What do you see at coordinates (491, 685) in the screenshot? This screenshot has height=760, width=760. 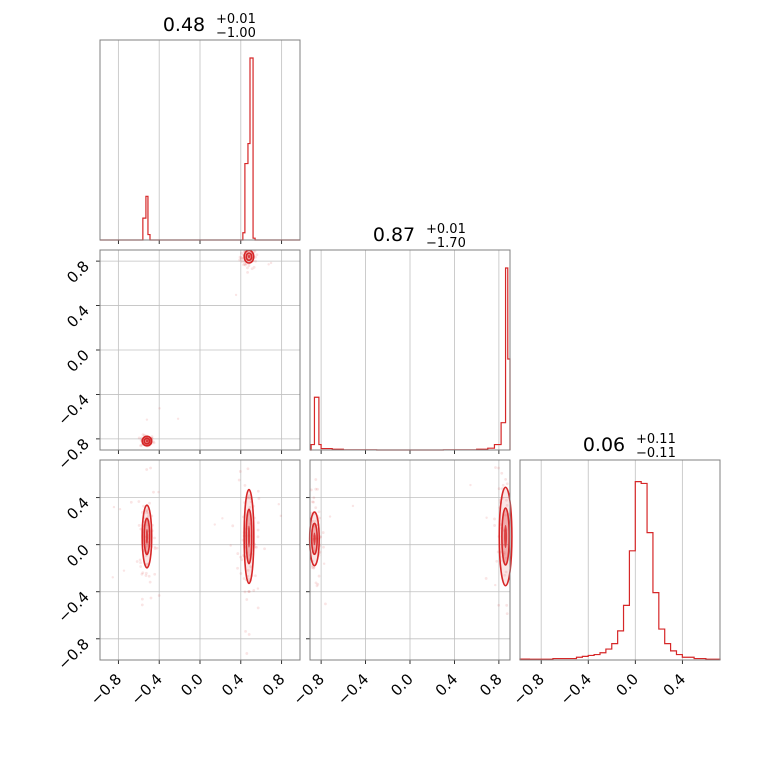 I see `x-tick-label: 0.8` at bounding box center [491, 685].